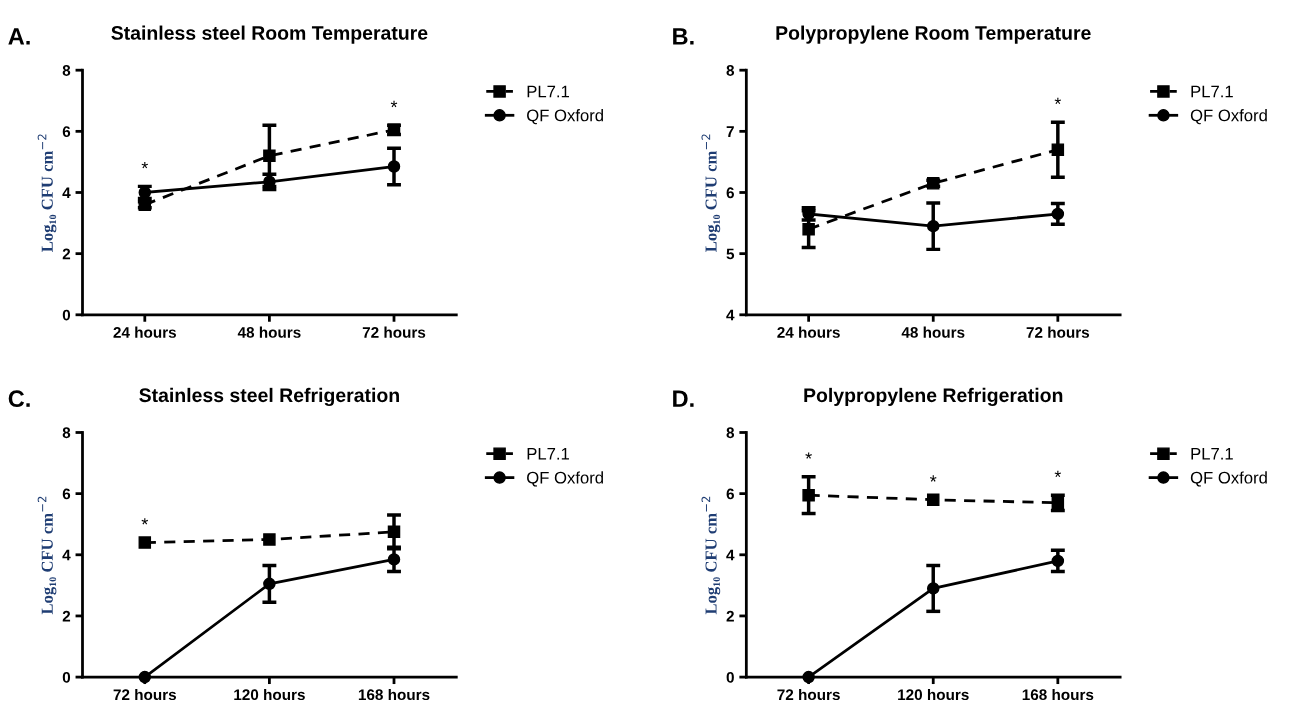 This screenshot has height=709, width=1289. I want to click on chart-title: Polypropylene Room Temperature, so click(933, 34).